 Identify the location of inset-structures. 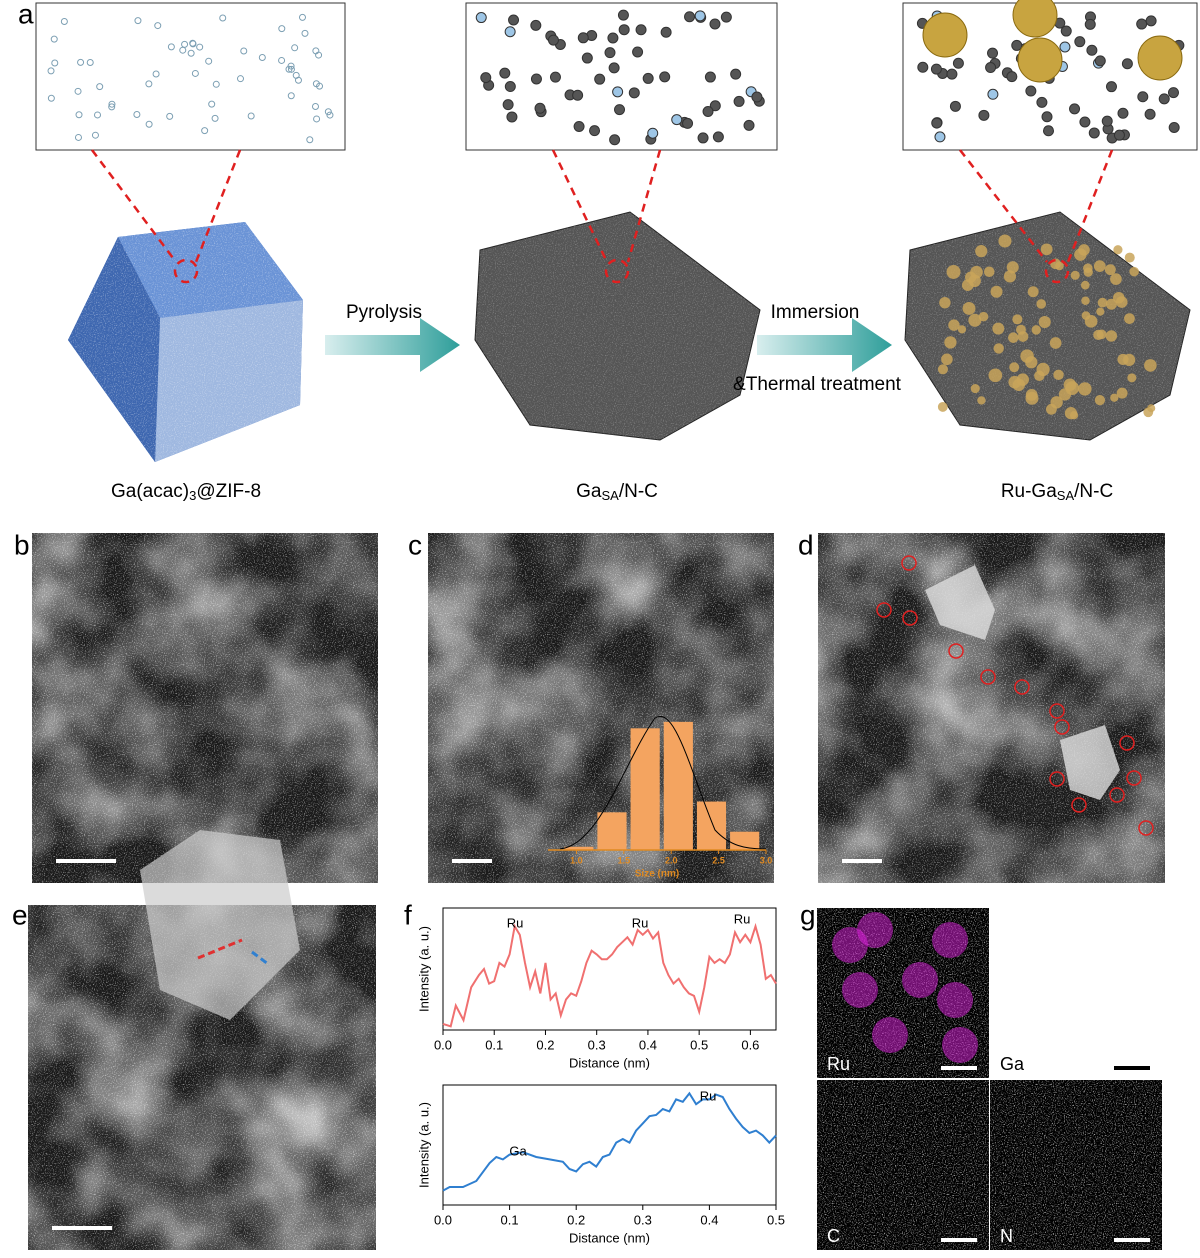
(616, 73).